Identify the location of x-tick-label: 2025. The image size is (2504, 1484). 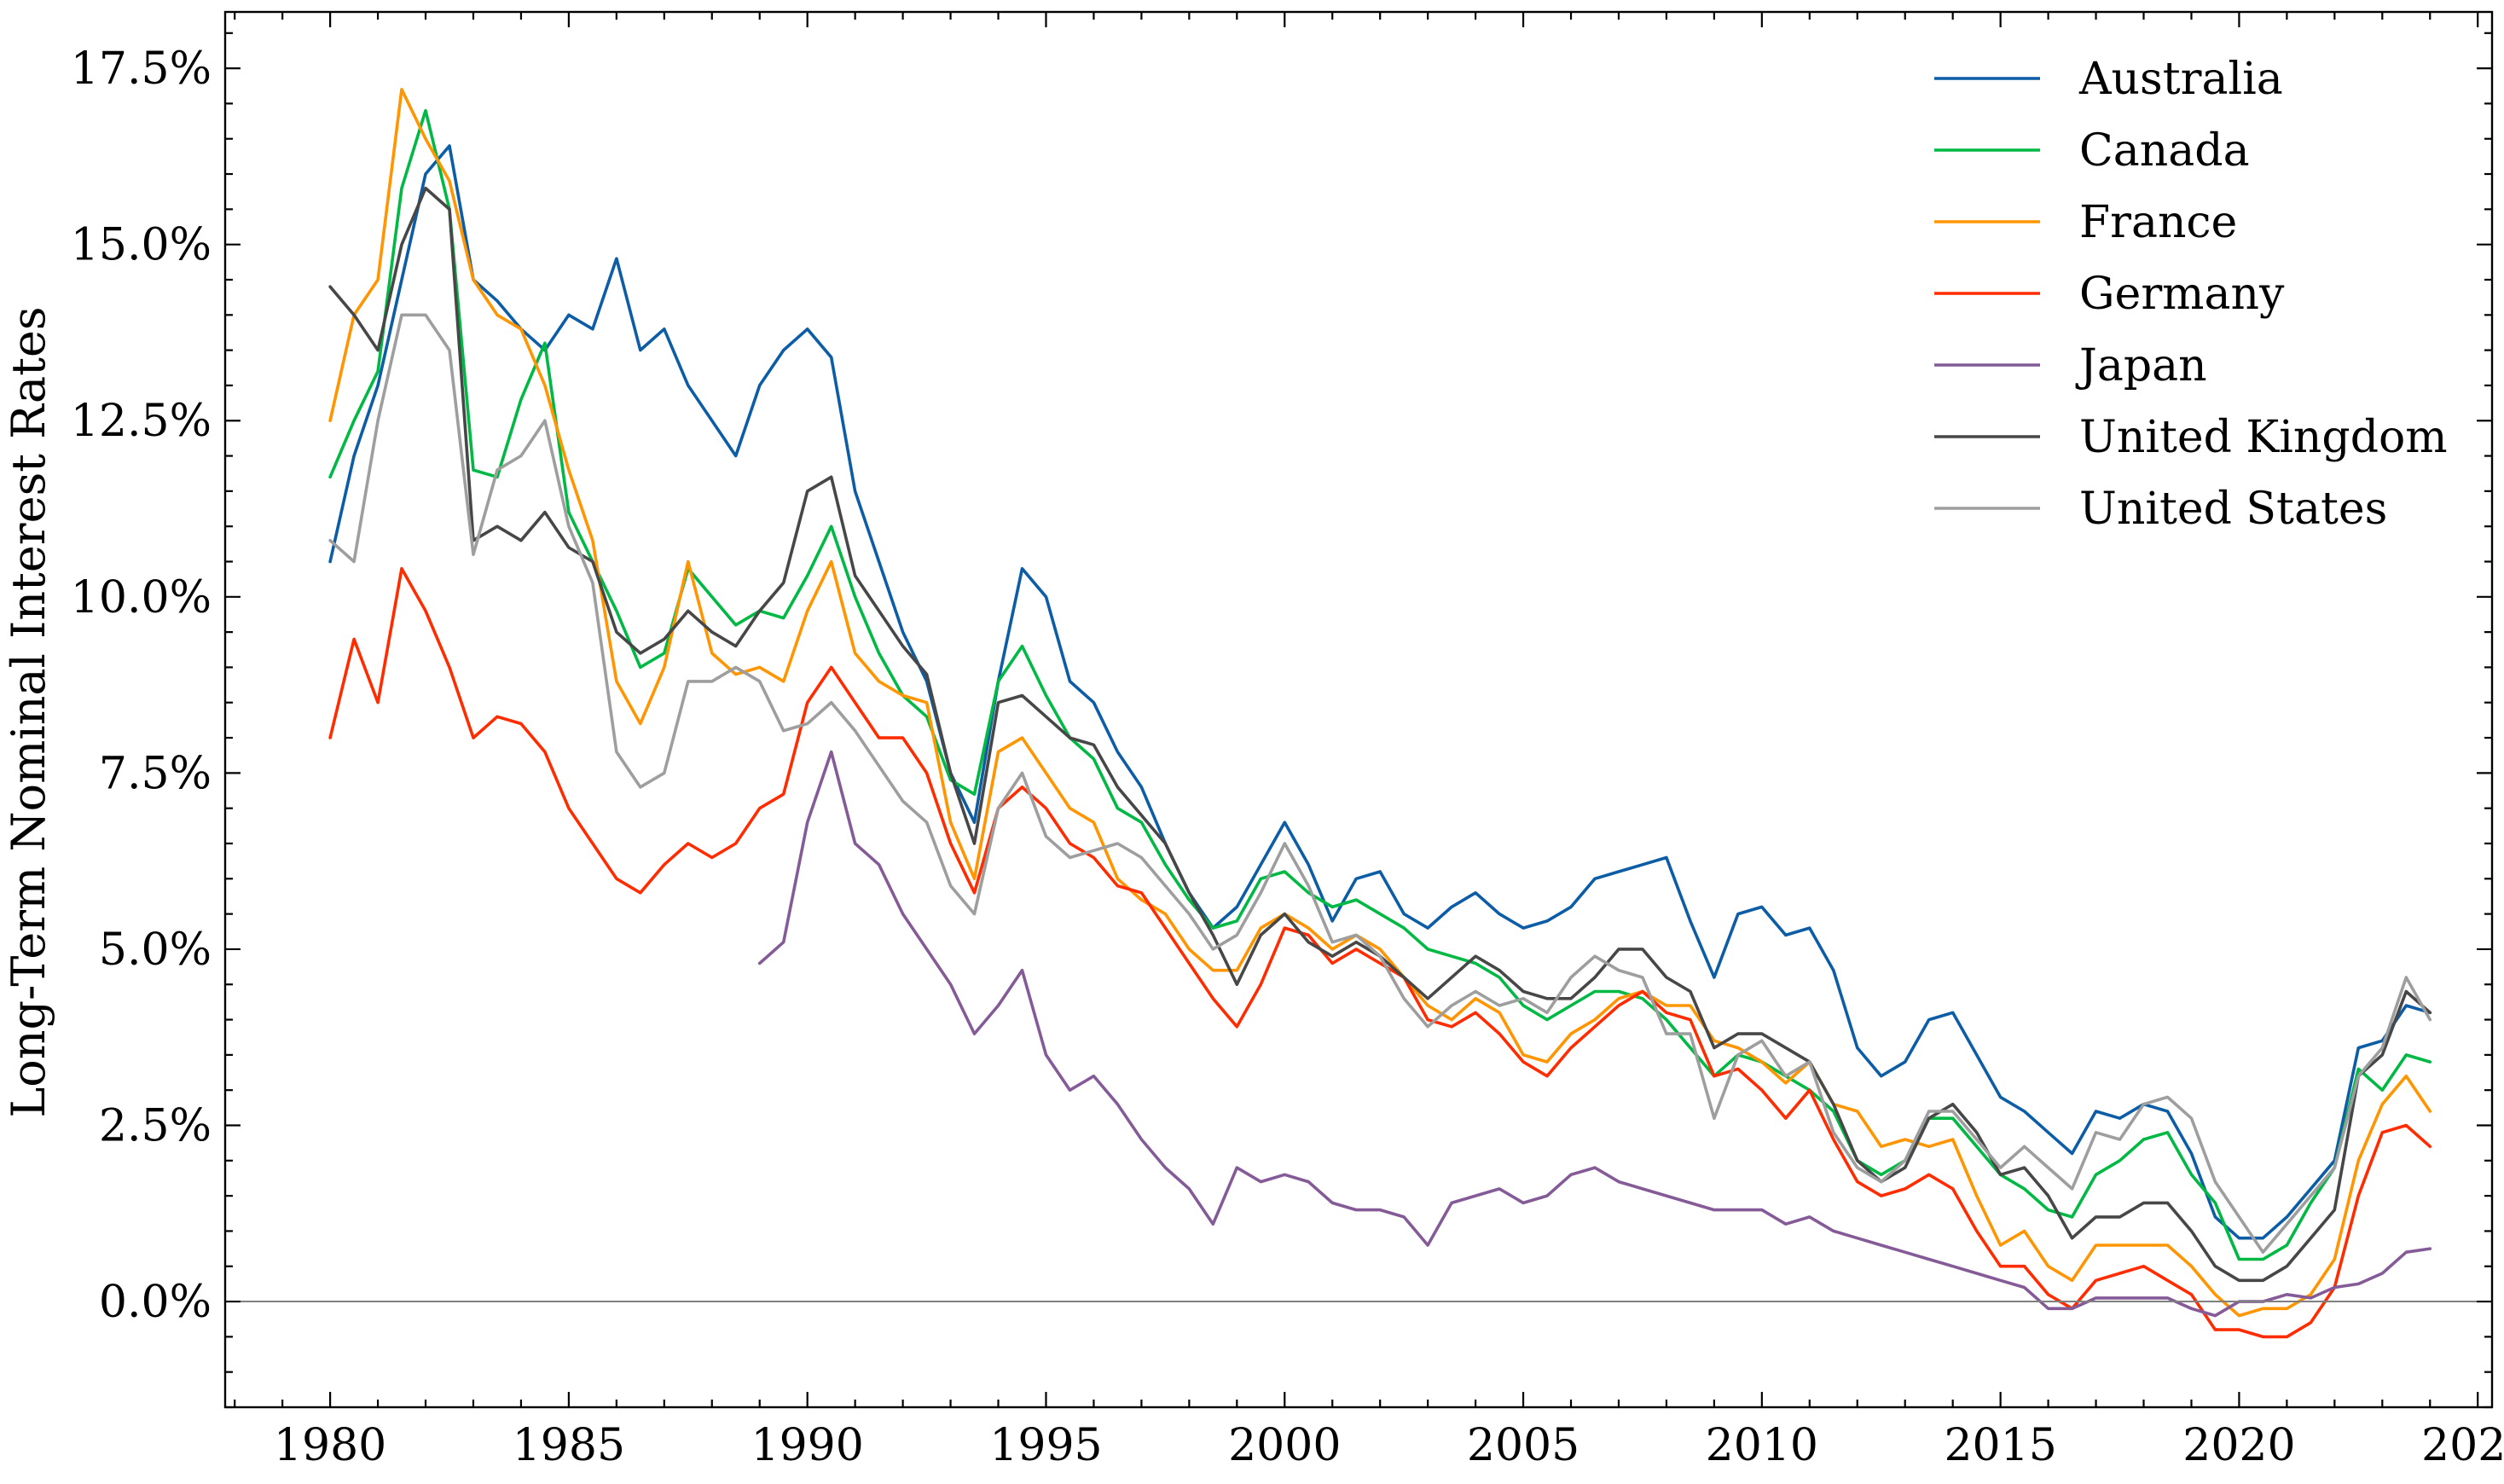
(2462, 1445).